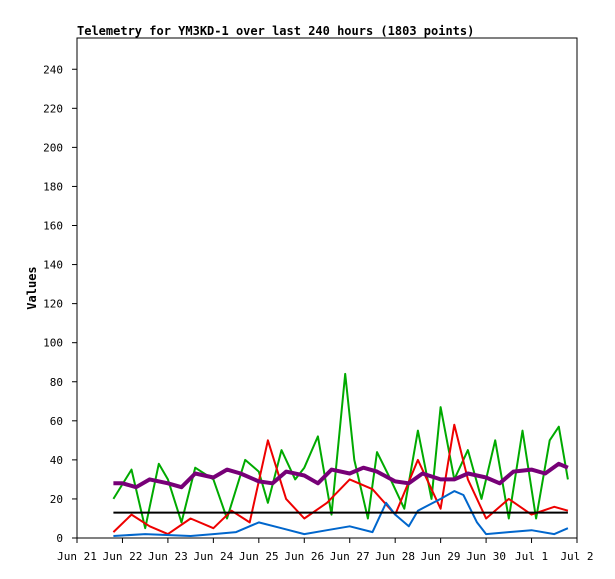 The image size is (615, 579). Describe the element at coordinates (486, 556) in the screenshot. I see `x-tick-label: Jun 30` at that location.